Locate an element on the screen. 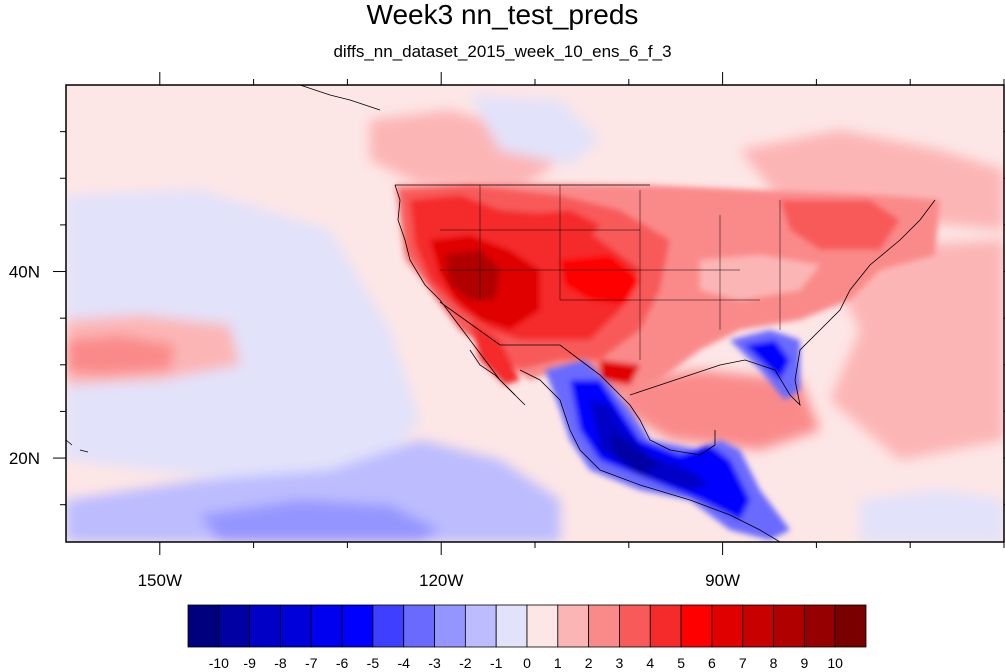 This screenshot has height=672, width=1005. colorbar-label: -4 is located at coordinates (404, 663).